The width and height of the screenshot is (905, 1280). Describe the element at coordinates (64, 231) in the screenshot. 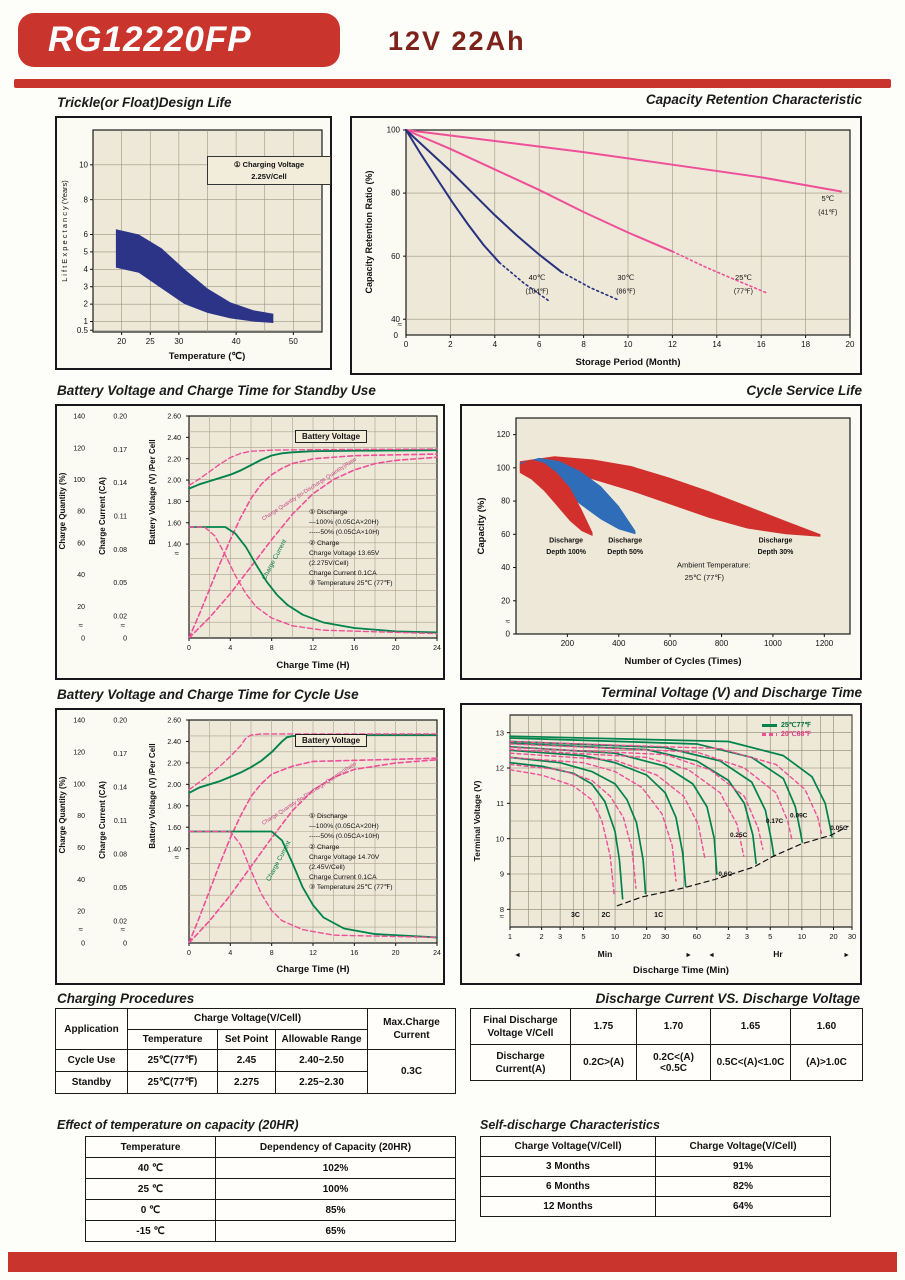

I see `svg-text:L i f t E x p e c t a n c y: L i f t E x p e c t a n c y (Years)` at that location.